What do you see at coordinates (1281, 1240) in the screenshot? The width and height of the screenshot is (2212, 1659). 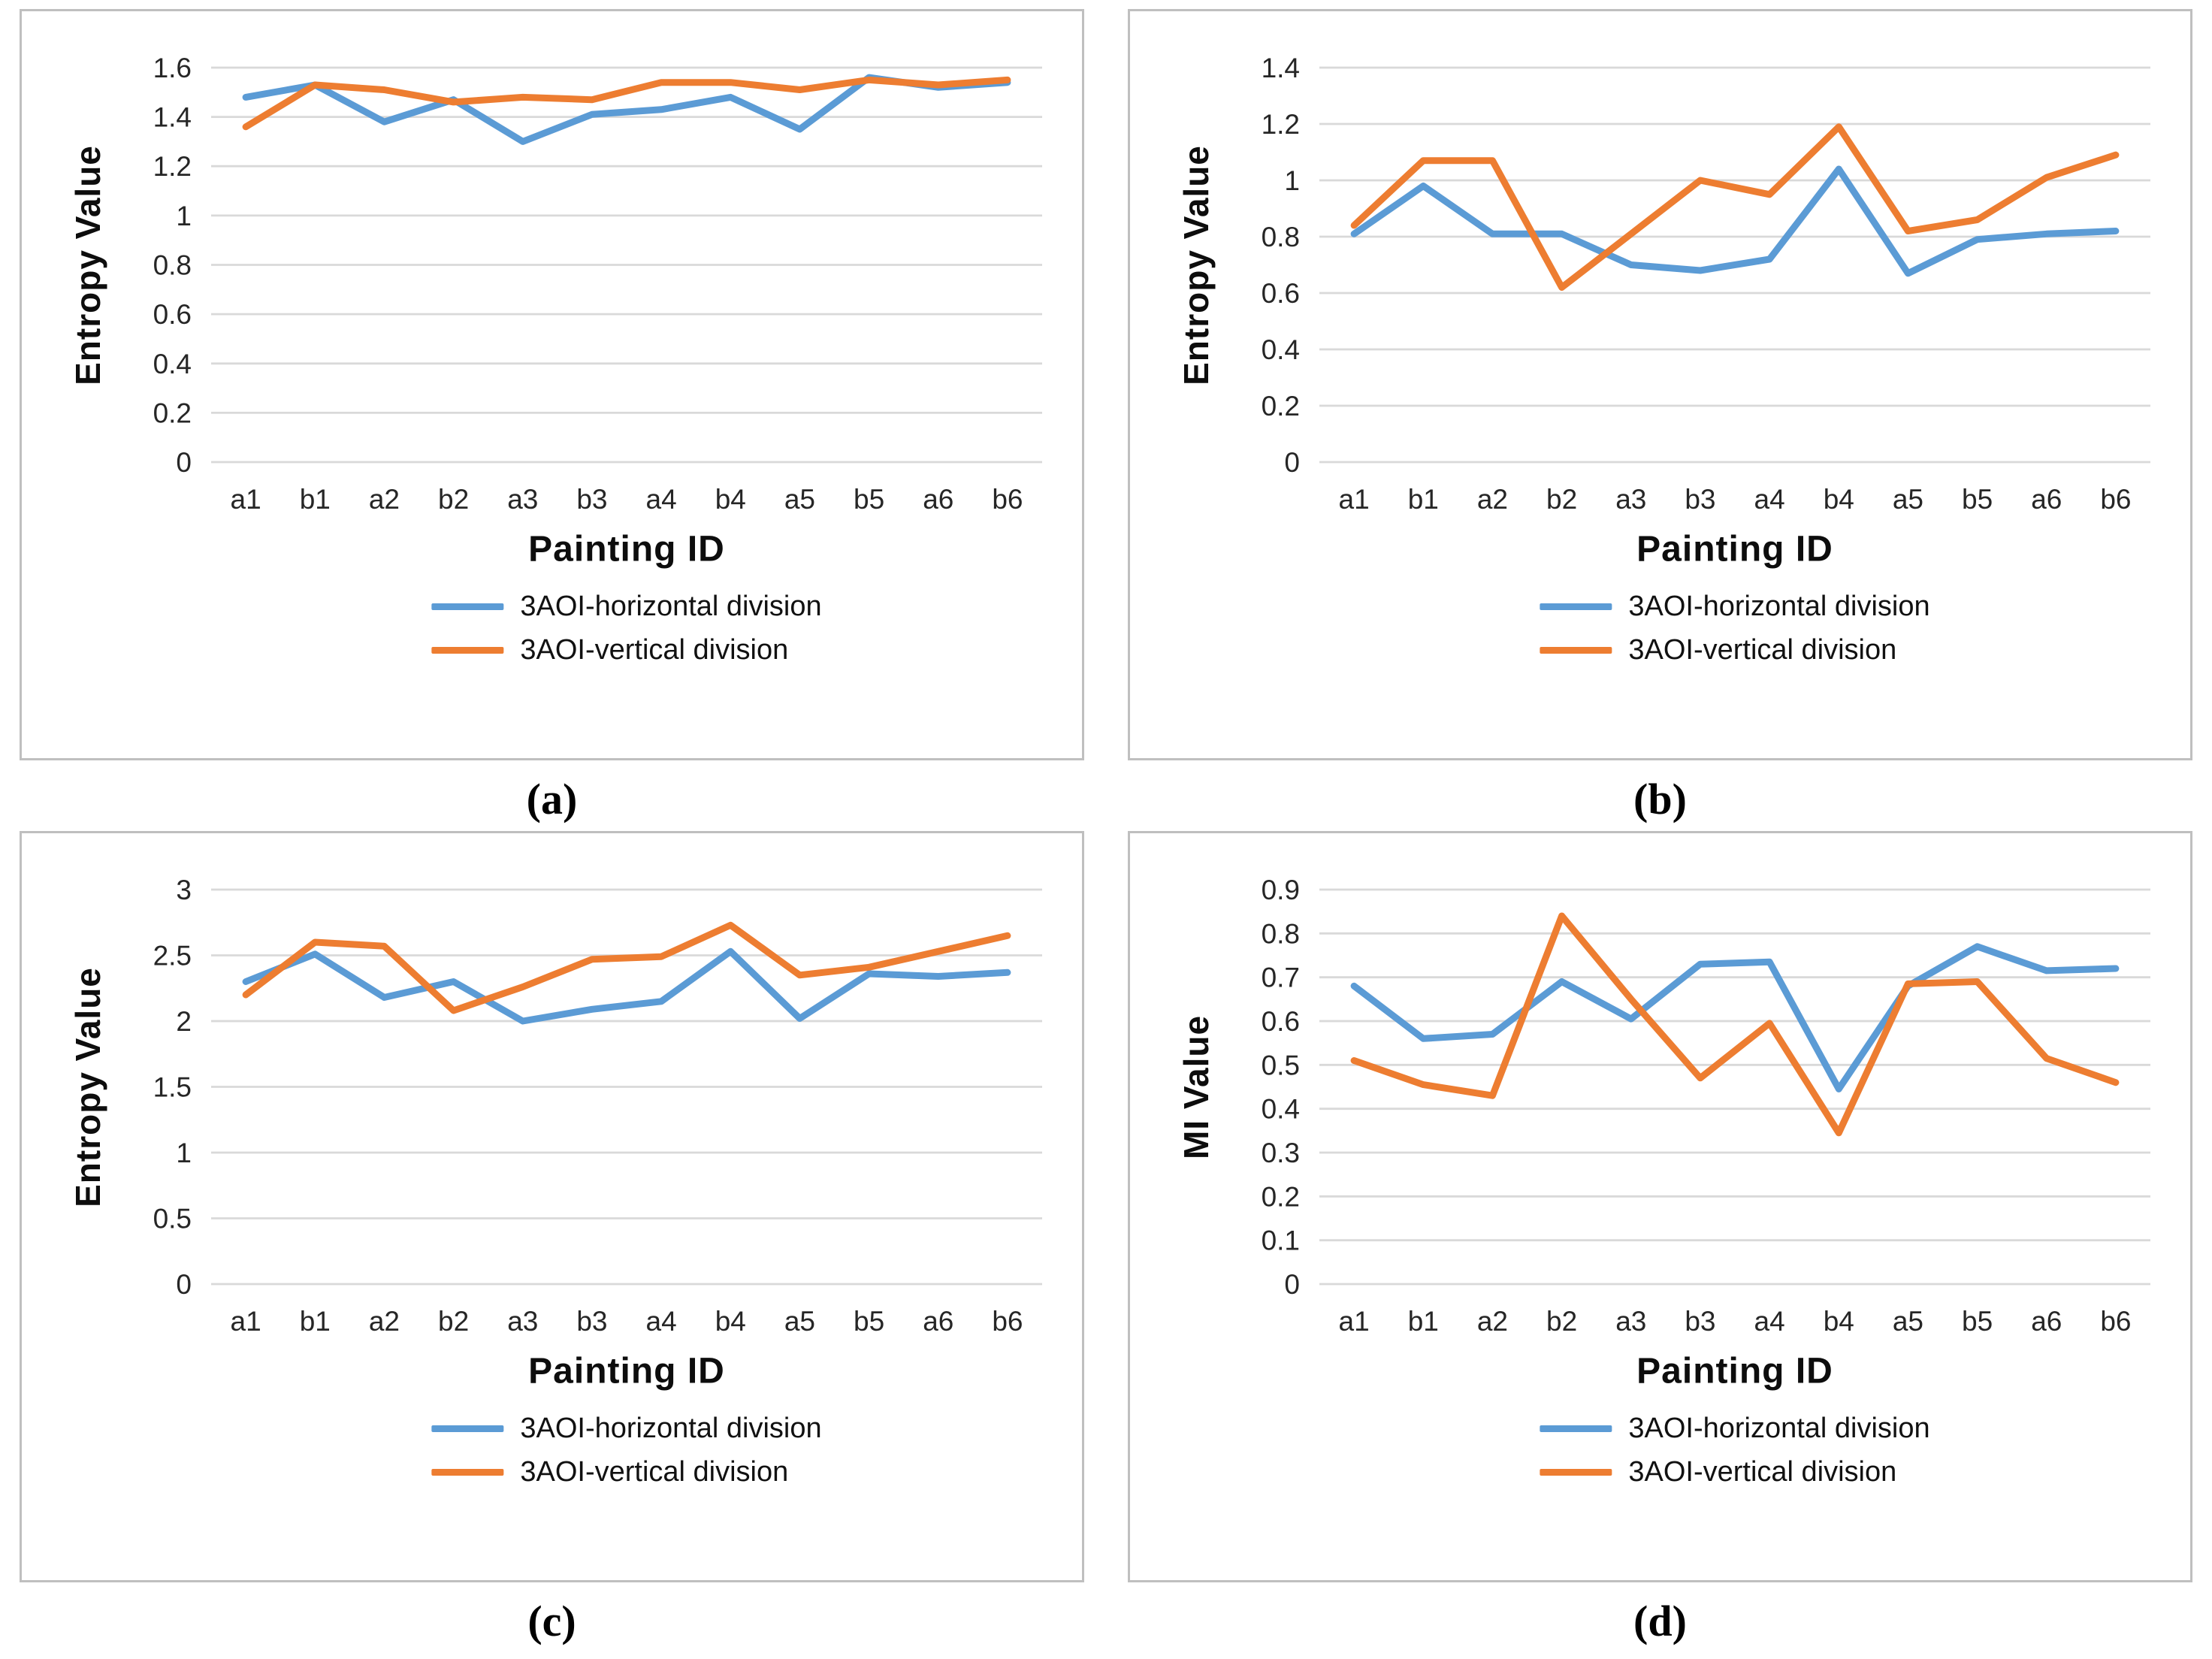 I see `y-tick-label: 0.1` at bounding box center [1281, 1240].